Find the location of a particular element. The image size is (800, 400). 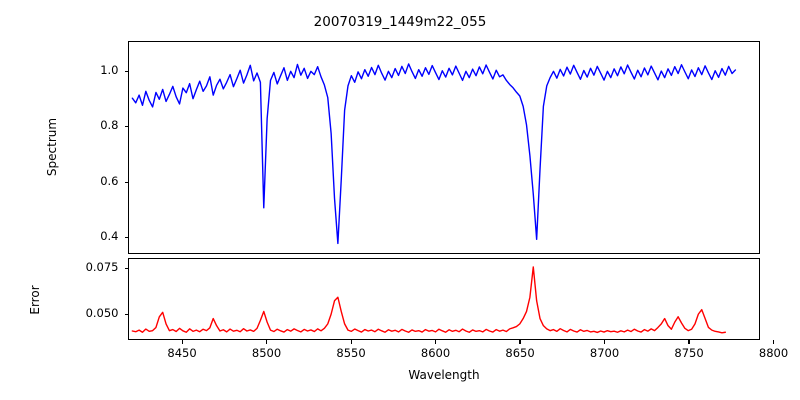

error-ytick-text-0.050: 0.050 is located at coordinates (102, 312).